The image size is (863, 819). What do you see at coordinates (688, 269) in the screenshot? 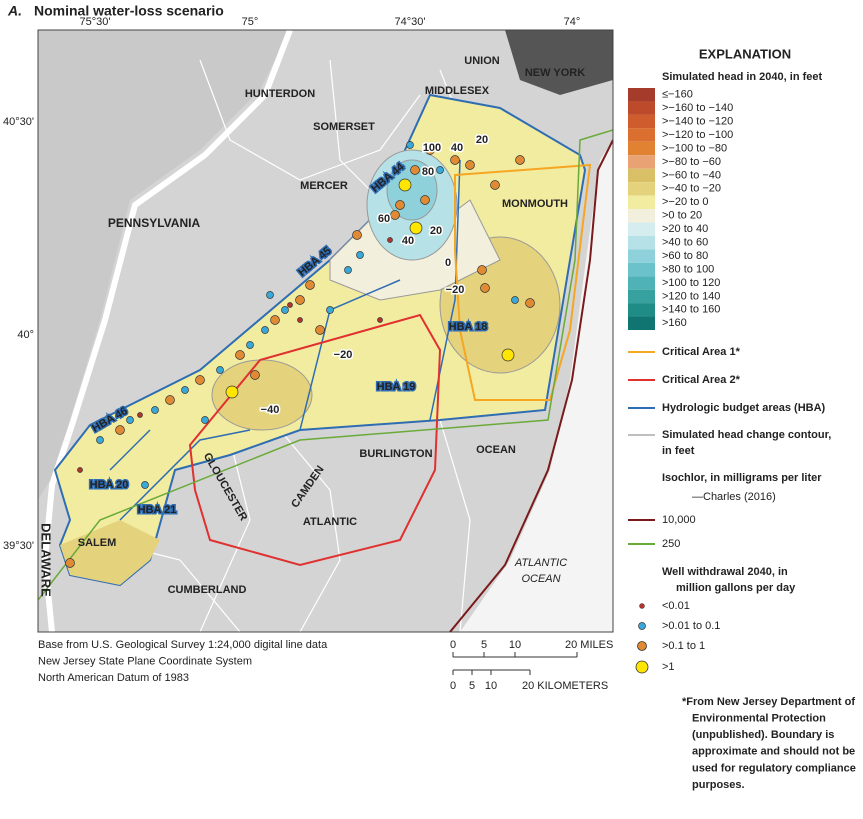
I see `legend-label: >80 to 100` at bounding box center [688, 269].